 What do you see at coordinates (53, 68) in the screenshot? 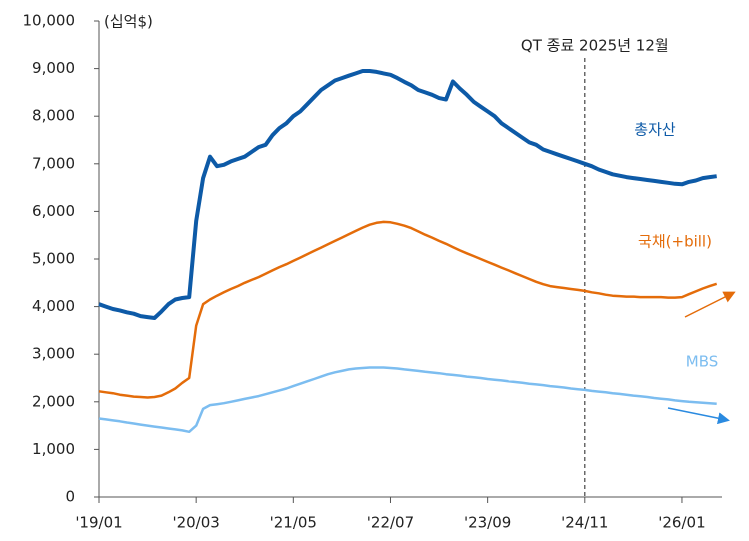
I see `y-tick-label: 9,000` at bounding box center [53, 68].